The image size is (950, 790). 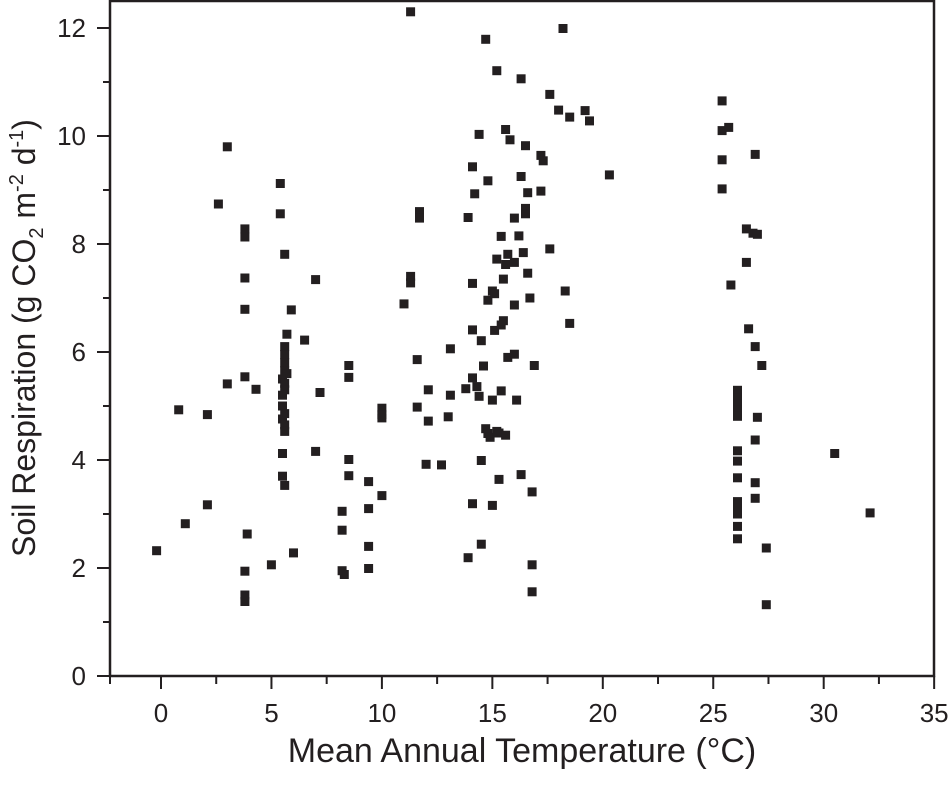 I want to click on x-tick-label: 25, so click(x=713, y=713).